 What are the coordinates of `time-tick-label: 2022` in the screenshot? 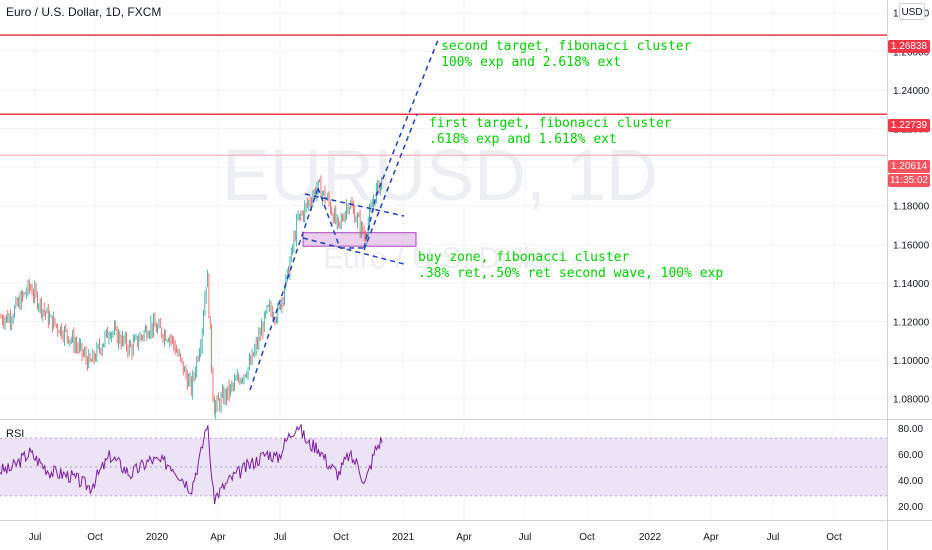 It's located at (650, 537).